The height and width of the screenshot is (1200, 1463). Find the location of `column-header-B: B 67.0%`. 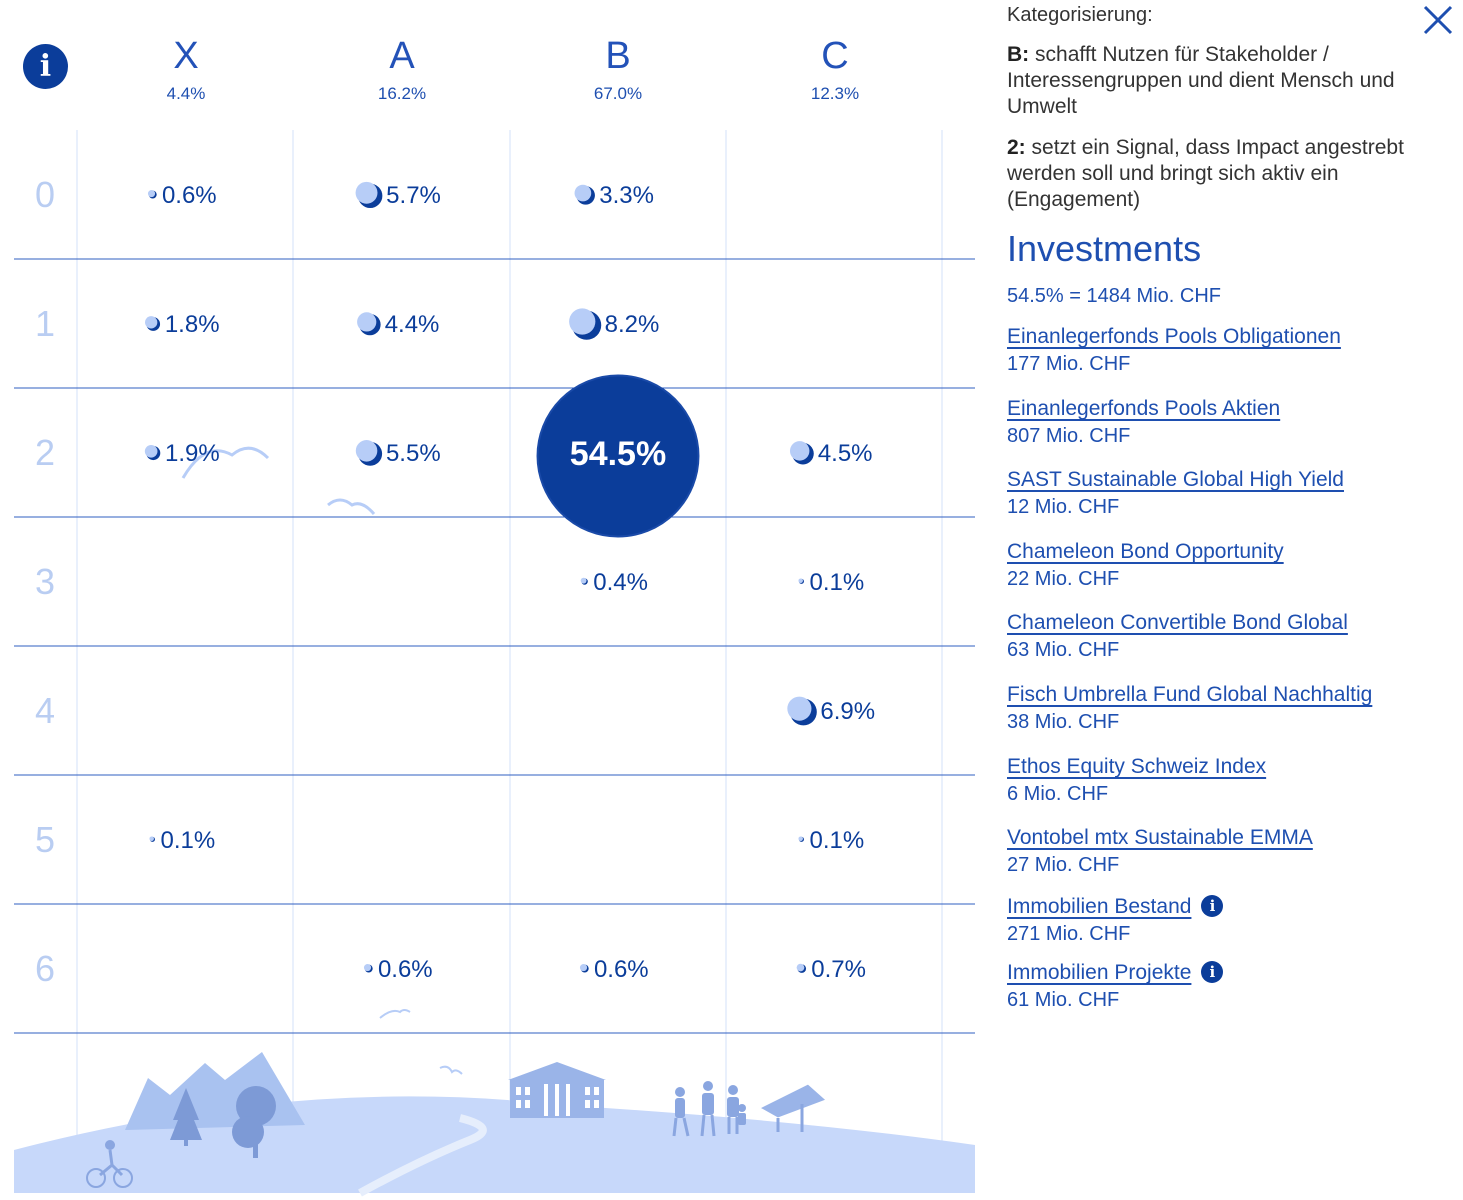

column-header-B: B 67.0% is located at coordinates (618, 69).